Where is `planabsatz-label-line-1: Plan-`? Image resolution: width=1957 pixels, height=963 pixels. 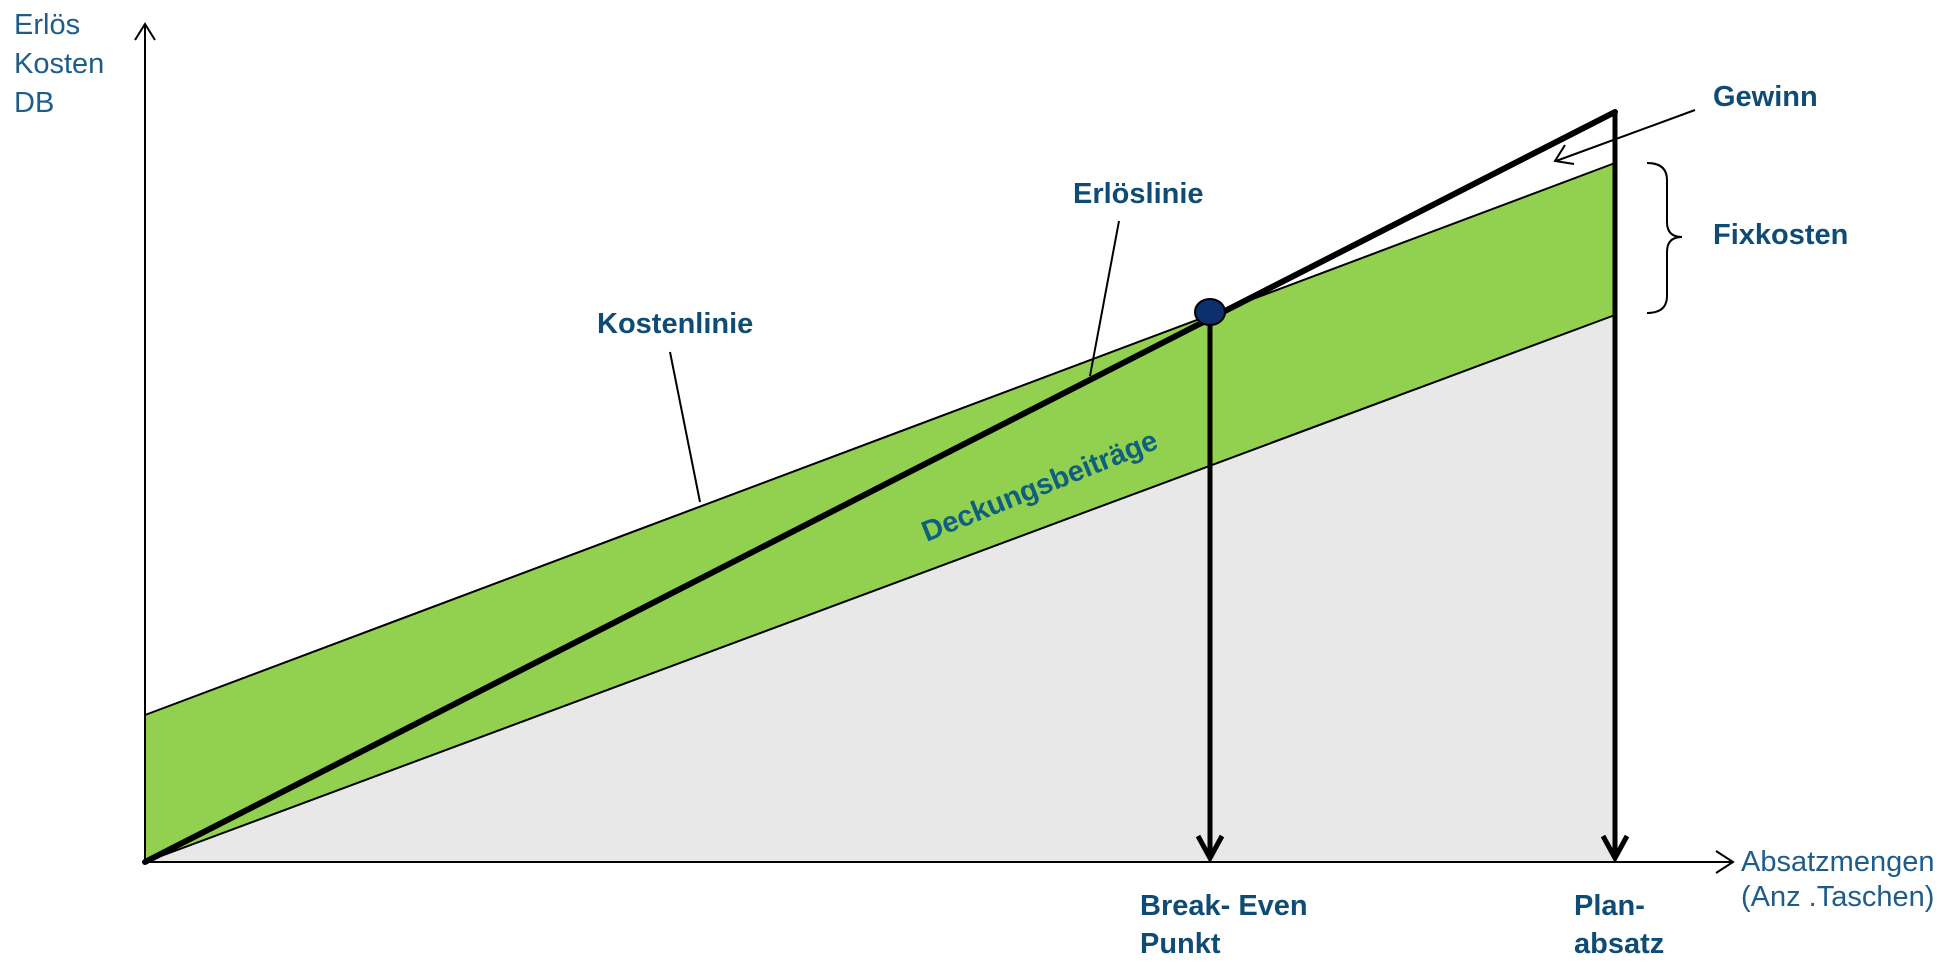
planabsatz-label-line-1: Plan- is located at coordinates (1609, 906).